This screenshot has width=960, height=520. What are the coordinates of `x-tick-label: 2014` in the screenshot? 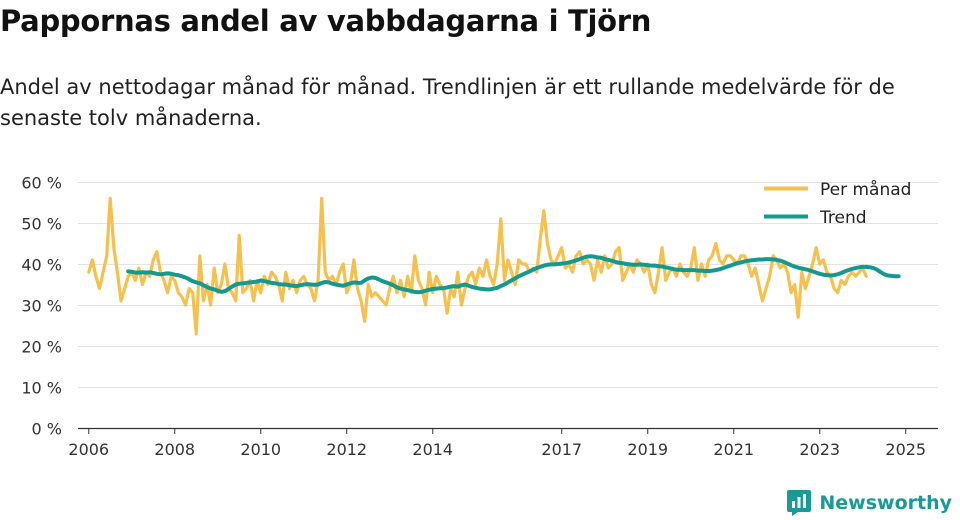 It's located at (432, 449).